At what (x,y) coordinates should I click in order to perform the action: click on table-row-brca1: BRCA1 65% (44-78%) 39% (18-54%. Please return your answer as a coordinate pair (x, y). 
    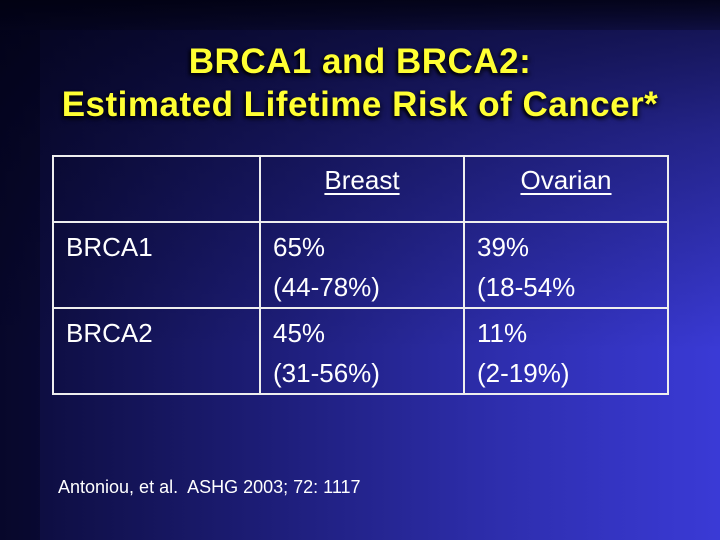
    Looking at the image, I should click on (360, 265).